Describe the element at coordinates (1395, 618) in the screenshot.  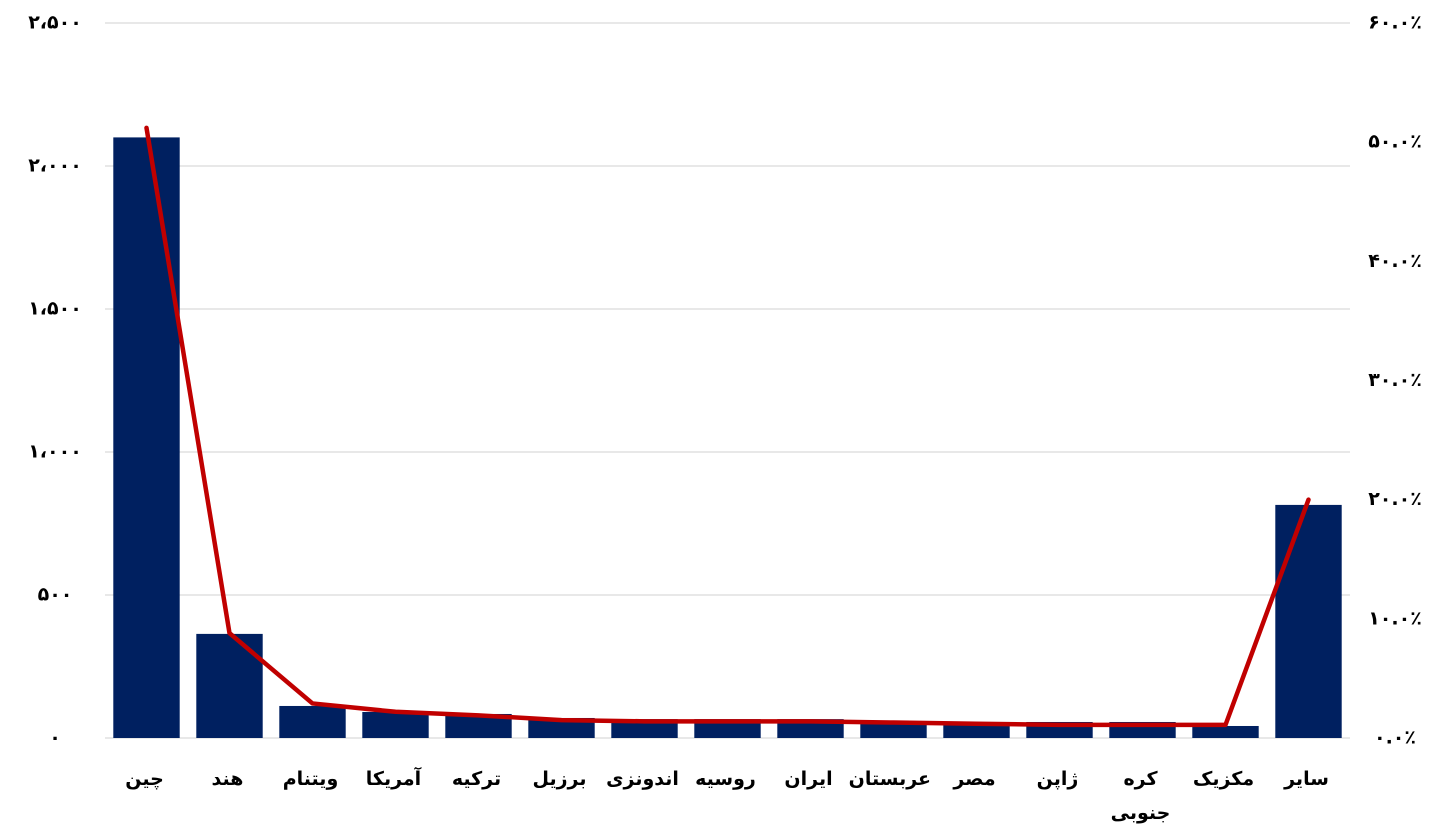
I see `y2-tick-label: ۱۰.۰٪` at that location.